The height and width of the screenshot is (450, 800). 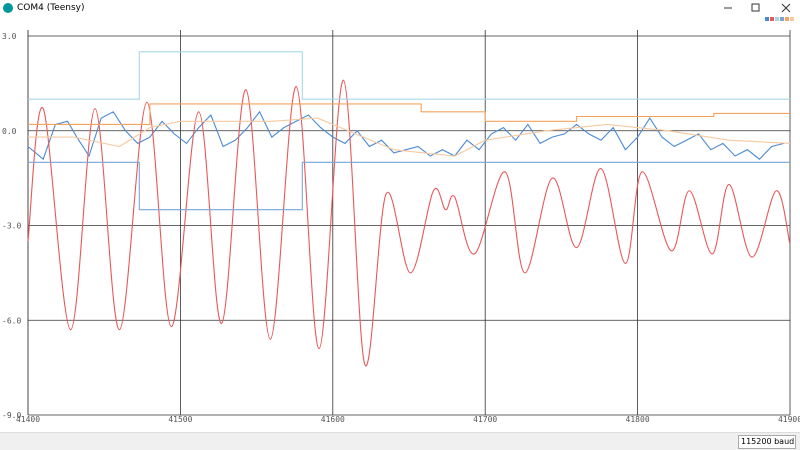 What do you see at coordinates (400, 441) in the screenshot?
I see `status-bar: 115200 baud` at bounding box center [400, 441].